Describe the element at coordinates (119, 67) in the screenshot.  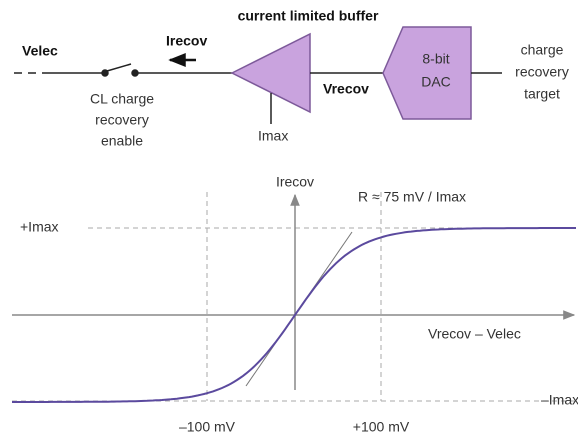
I see `switch-arm` at that location.